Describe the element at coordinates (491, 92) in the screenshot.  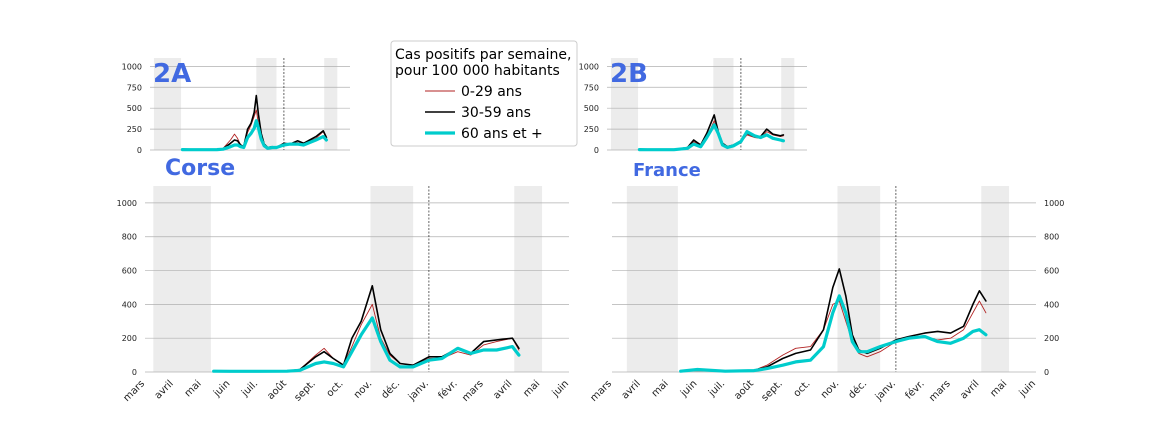
I see `legend-label-0: 0-29 ans` at that location.